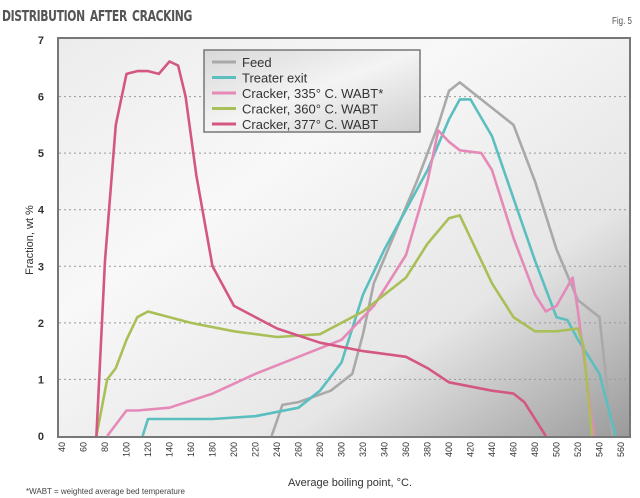 This screenshot has width=640, height=498. What do you see at coordinates (600, 449) in the screenshot?
I see `x-tick-label: 540` at bounding box center [600, 449].